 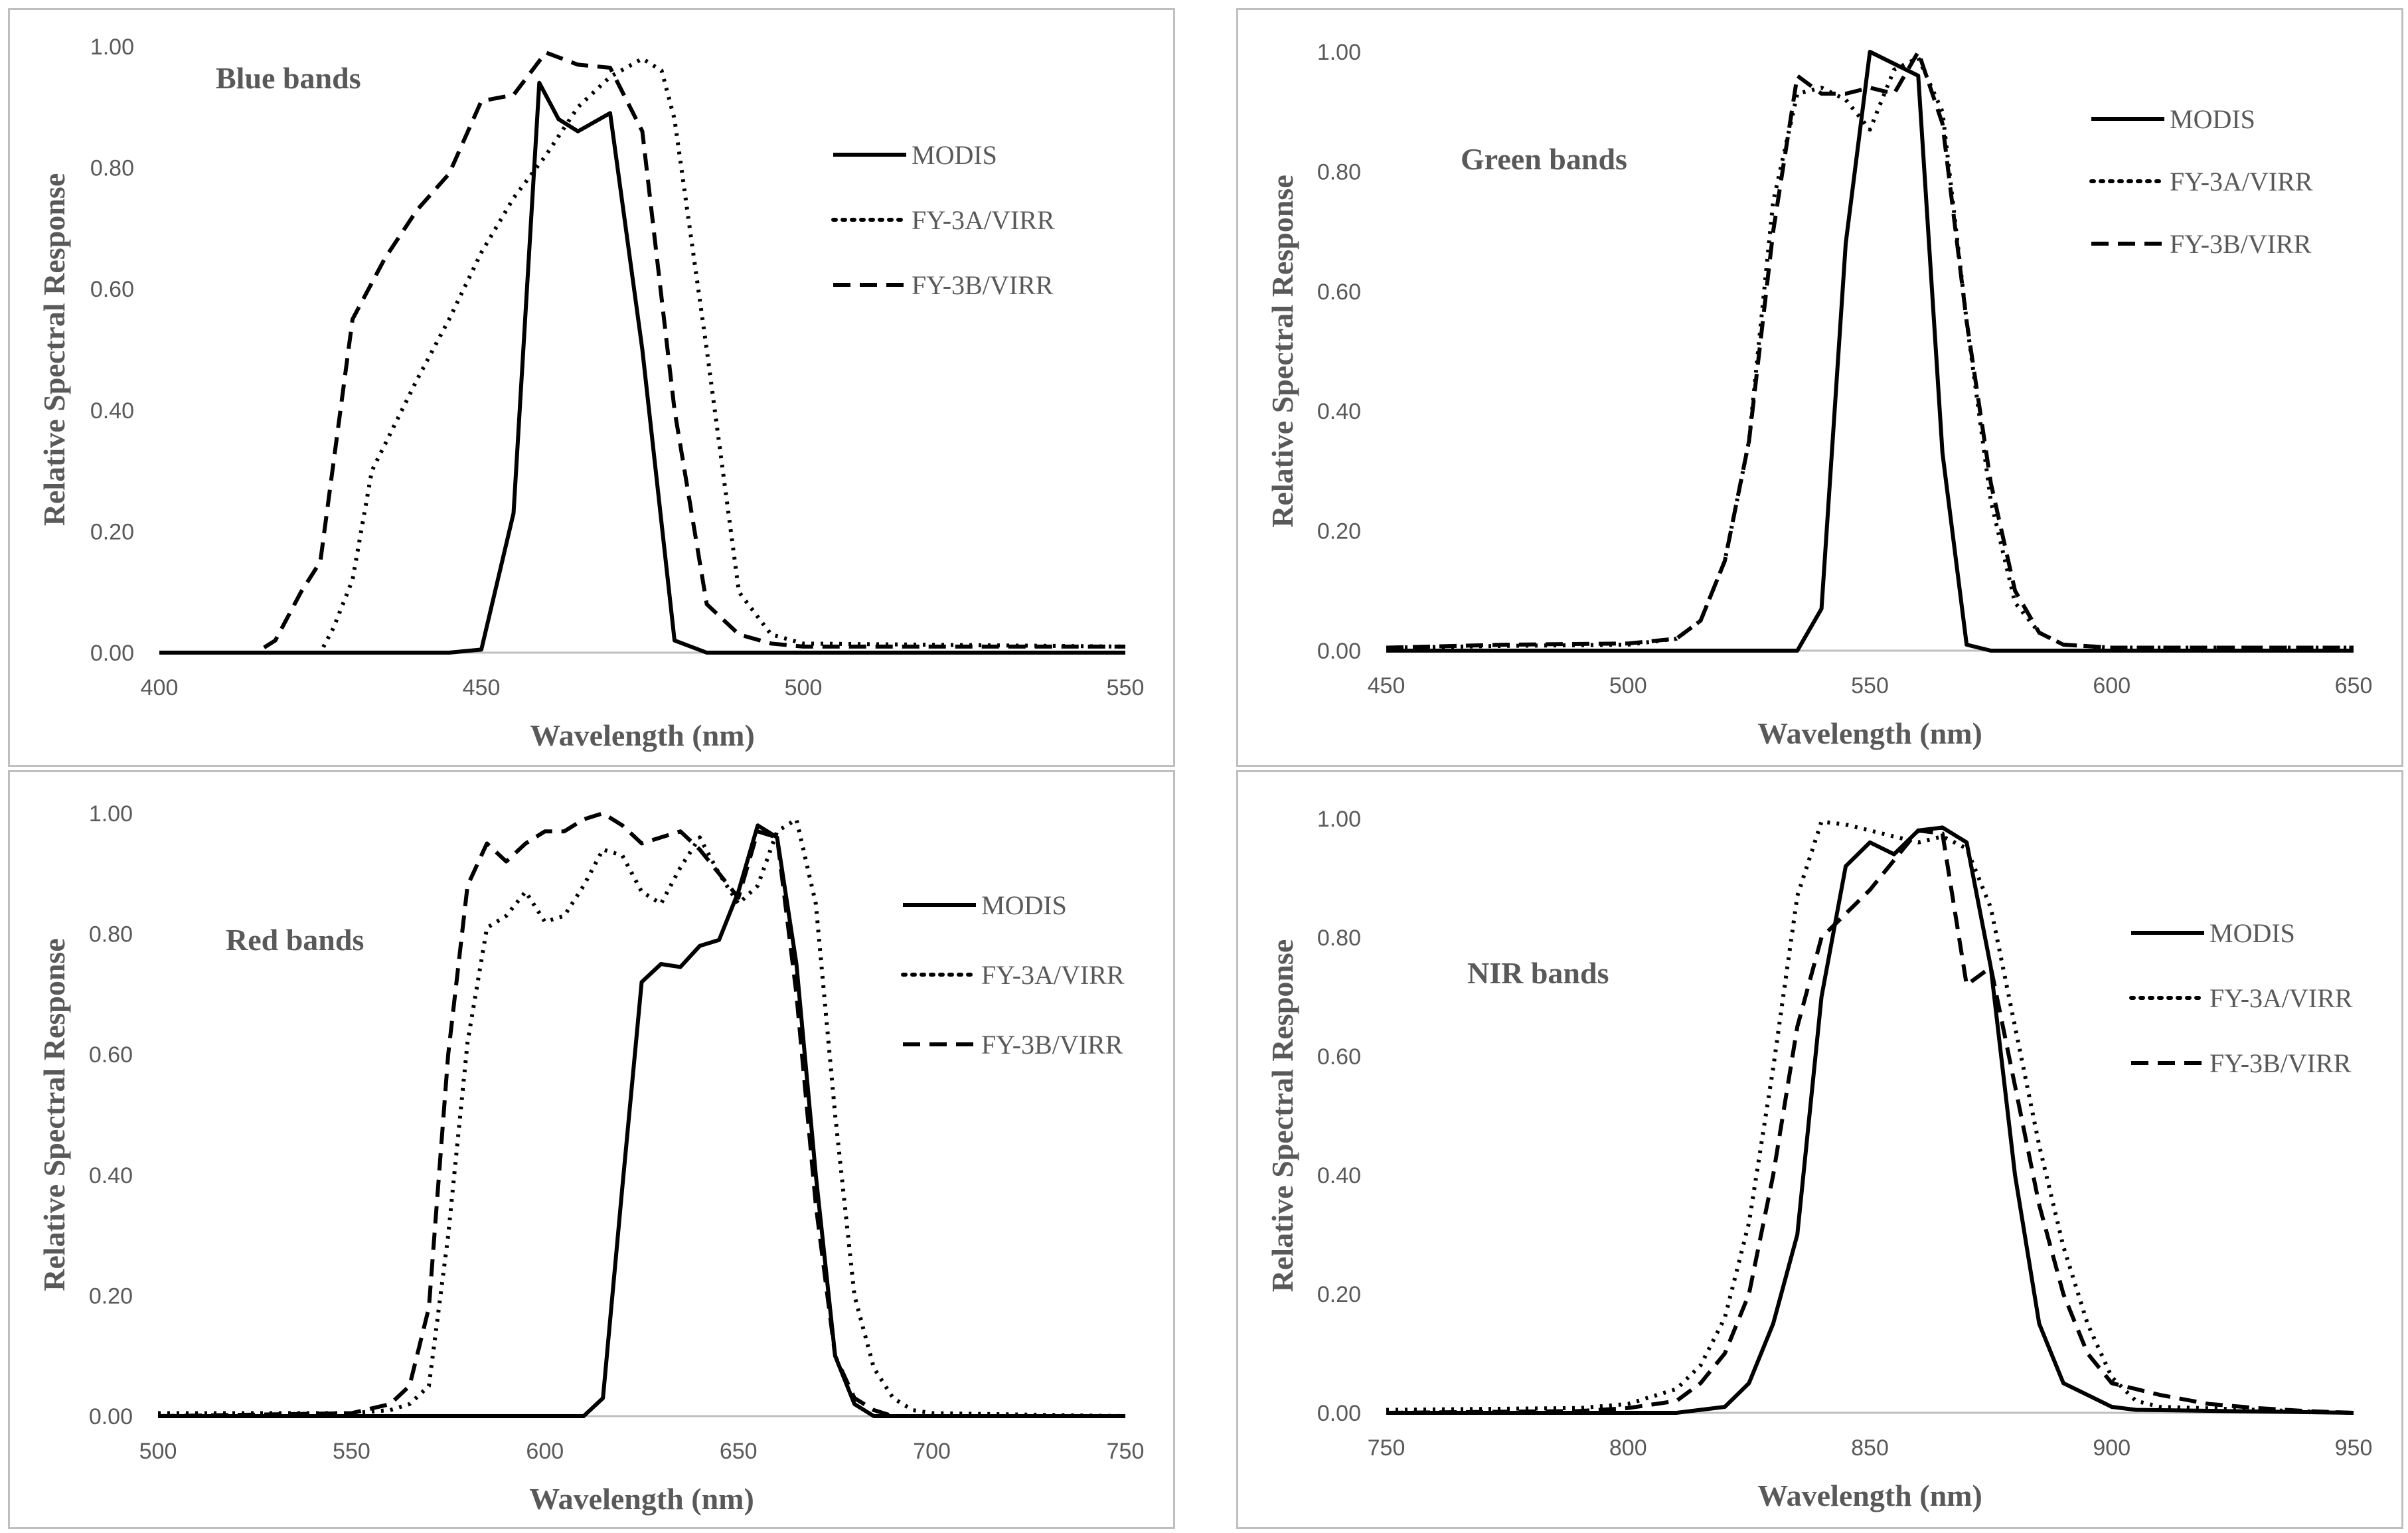 What do you see at coordinates (54, 1114) in the screenshot?
I see `red-bands-y-axis-title: Relative Spectral Response` at bounding box center [54, 1114].